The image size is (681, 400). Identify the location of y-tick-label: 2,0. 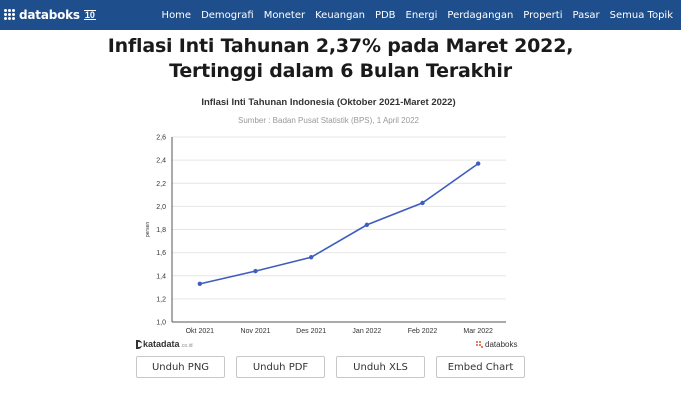
(161, 207).